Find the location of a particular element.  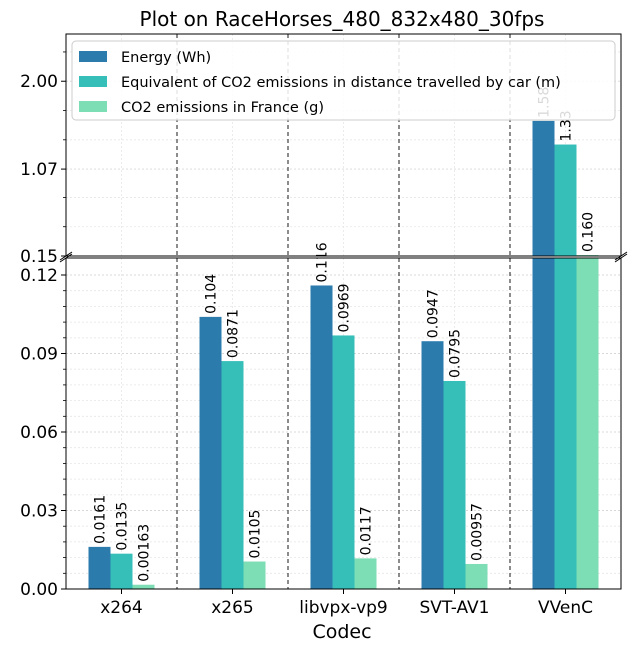

x-tick-label: libvpx-vp9 is located at coordinates (343, 608).